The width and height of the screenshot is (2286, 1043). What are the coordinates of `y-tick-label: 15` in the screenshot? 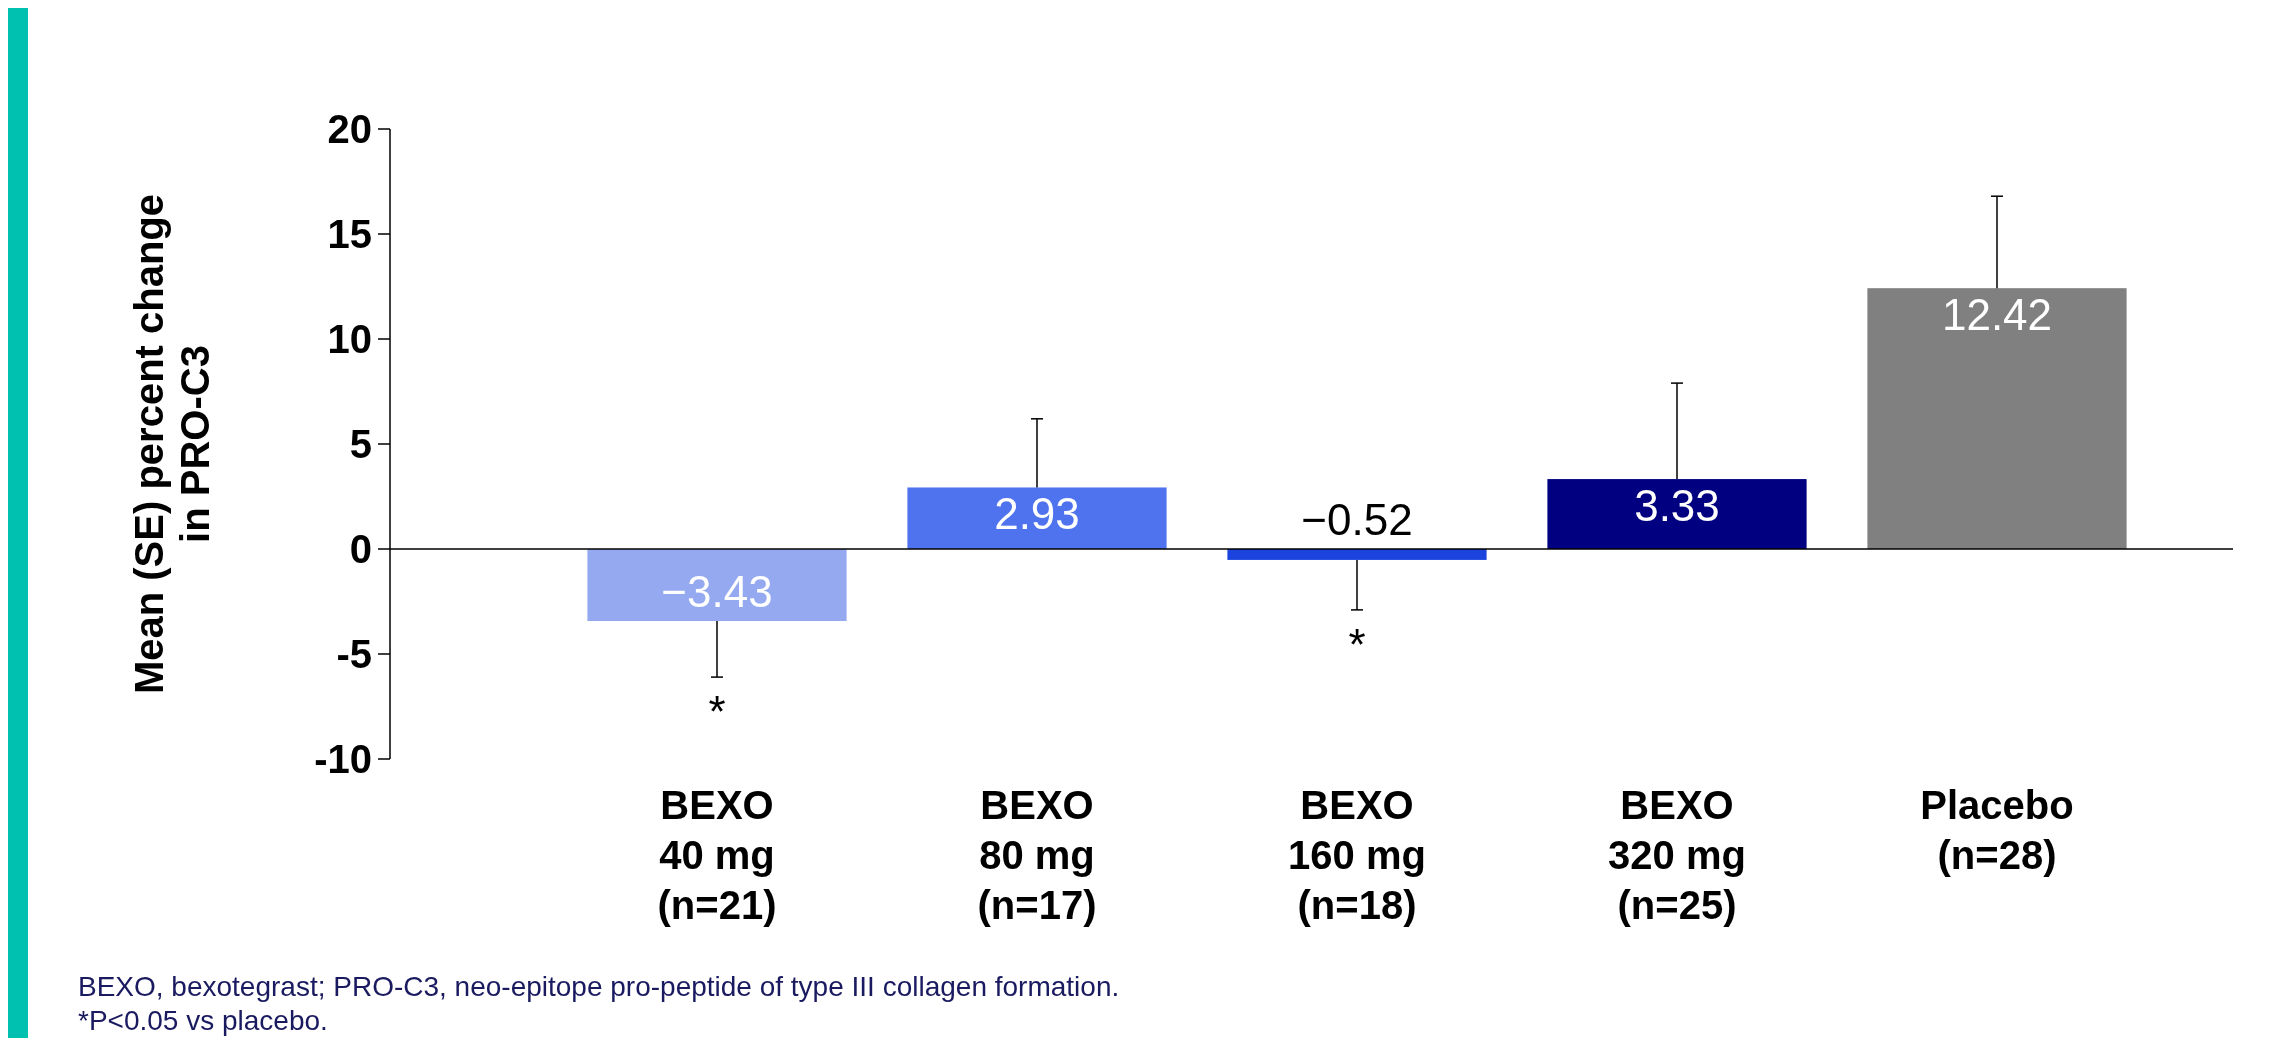 It's located at (349, 234).